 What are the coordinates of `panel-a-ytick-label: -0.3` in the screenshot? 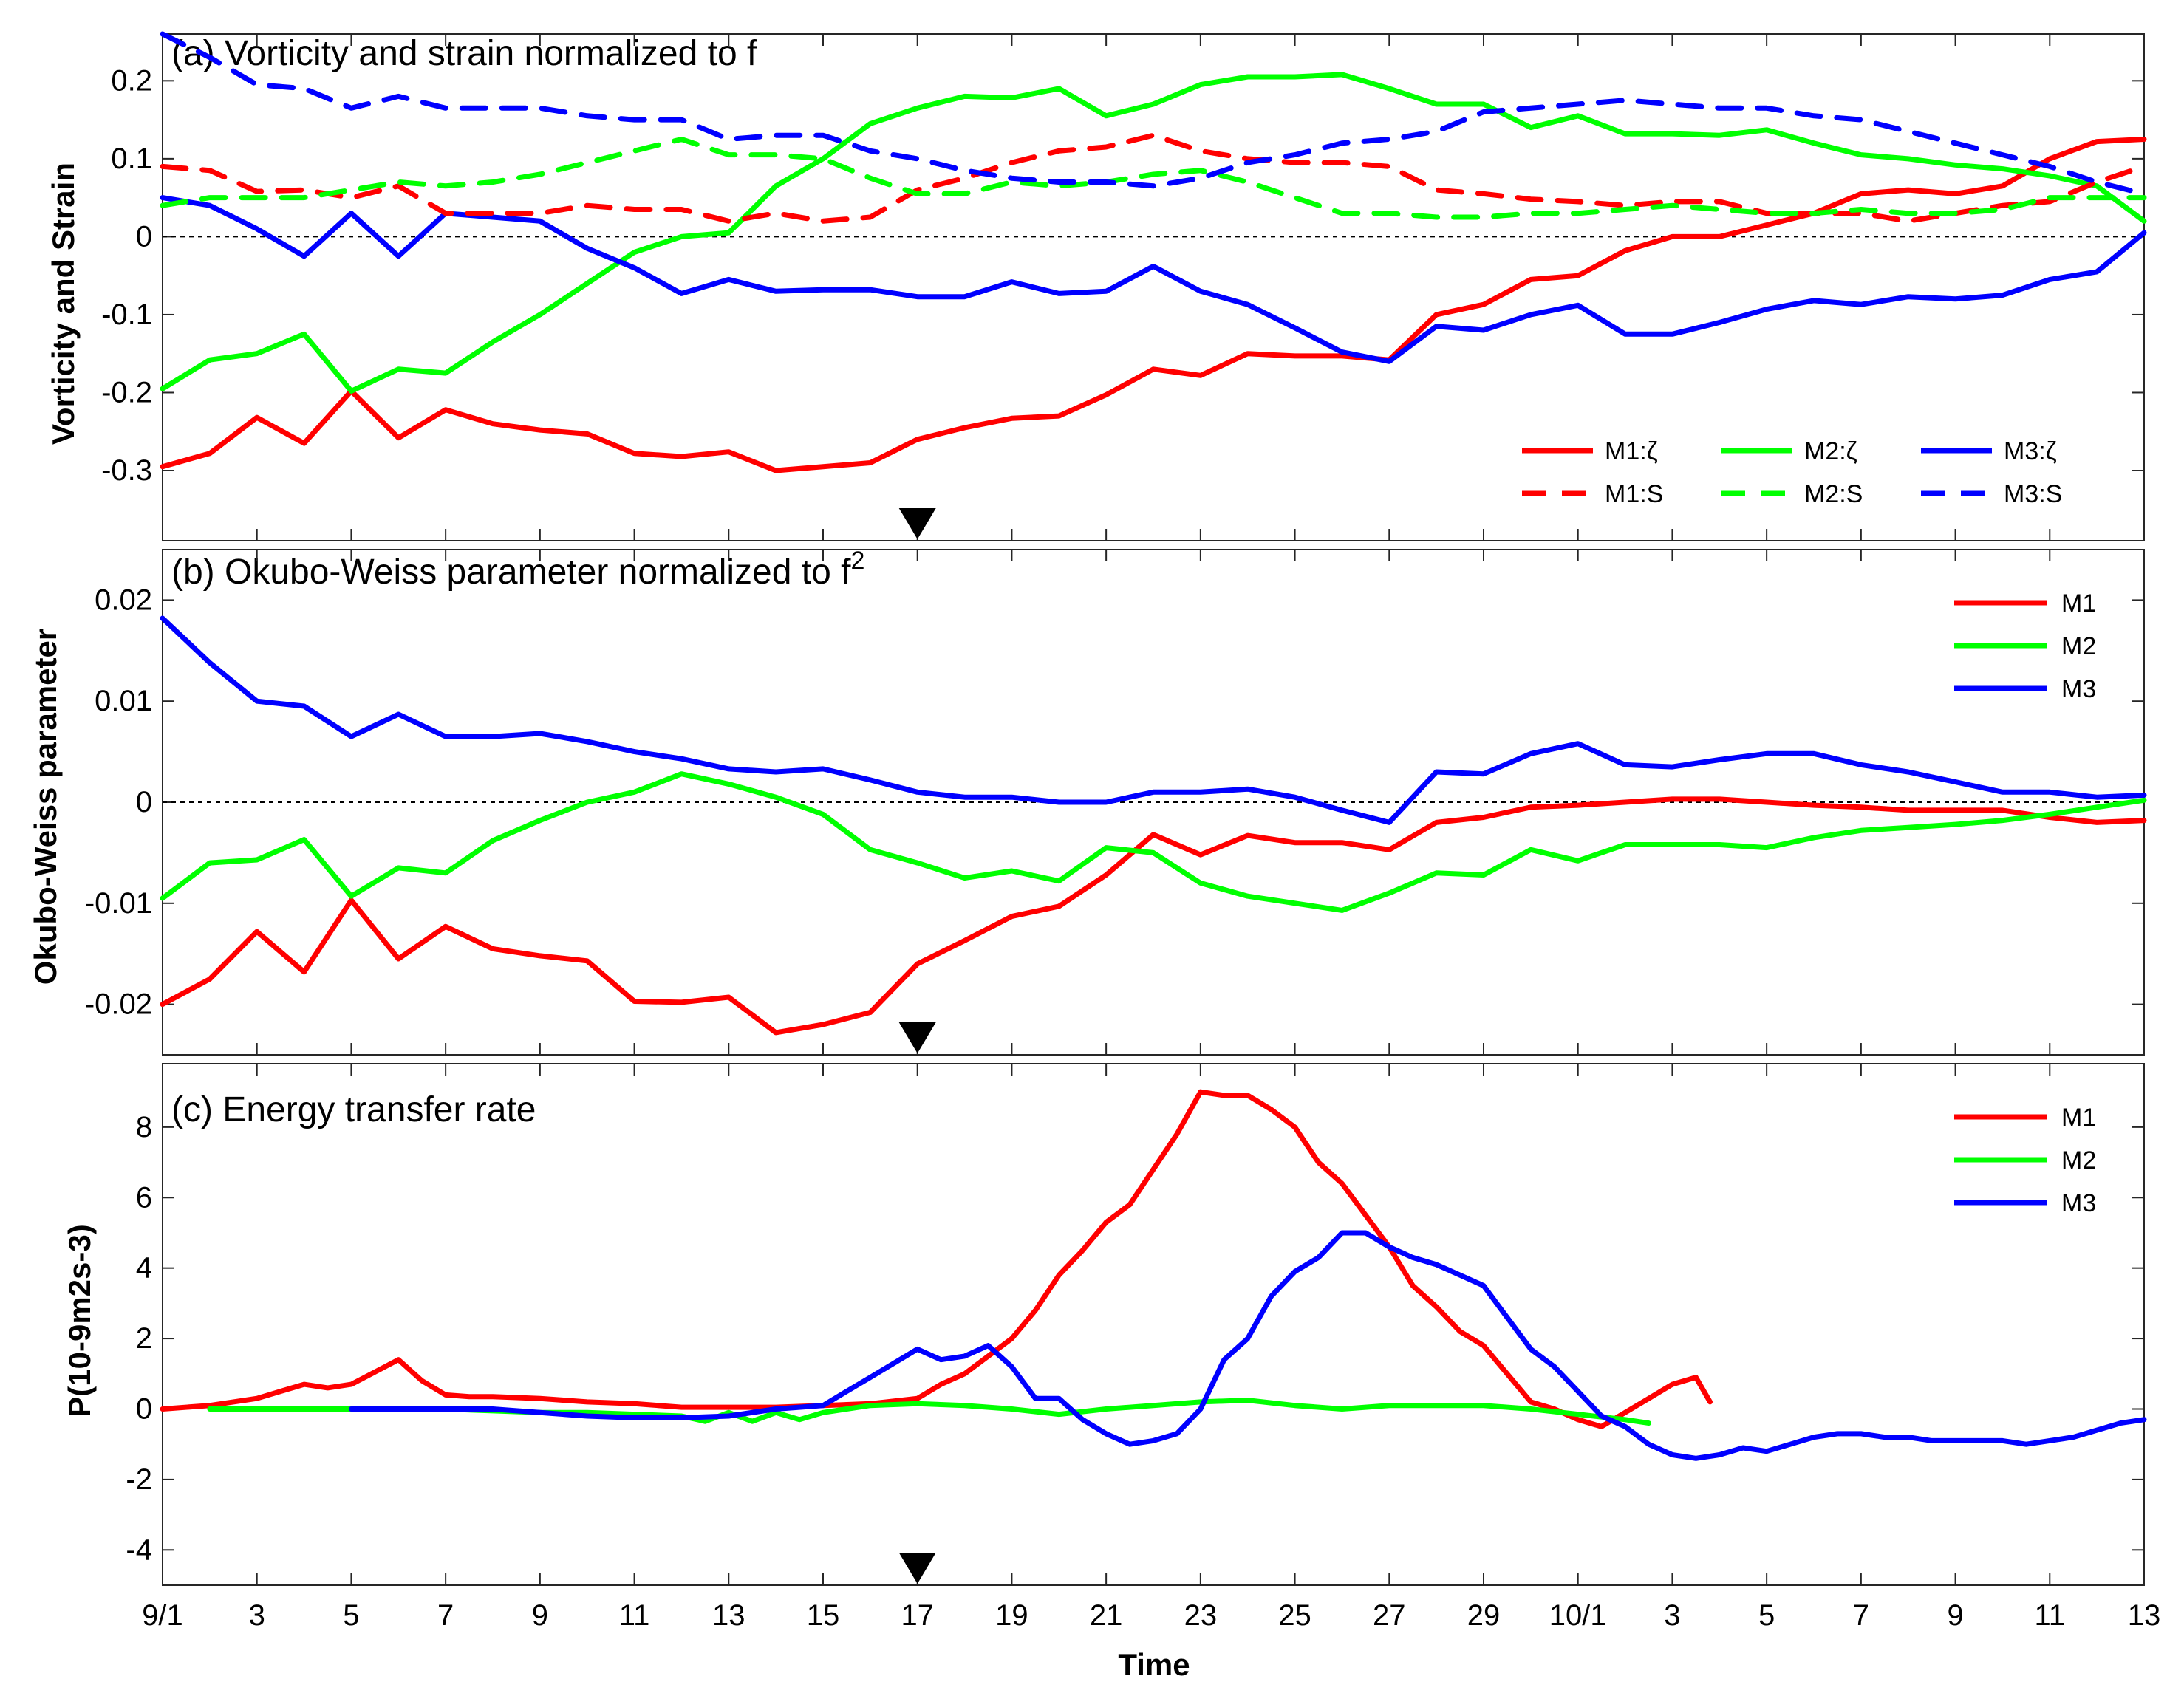 It's located at (127, 471).